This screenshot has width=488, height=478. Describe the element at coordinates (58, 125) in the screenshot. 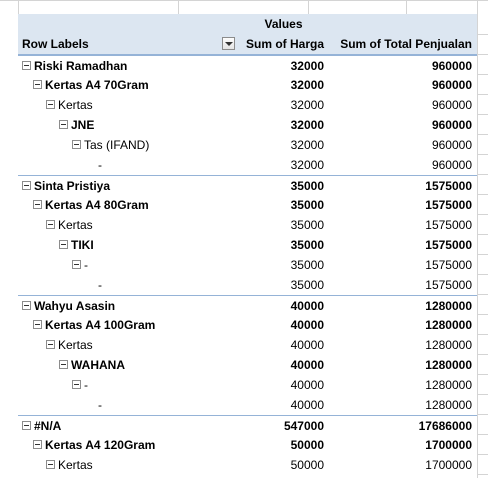

I see `row-label: JNE` at that location.